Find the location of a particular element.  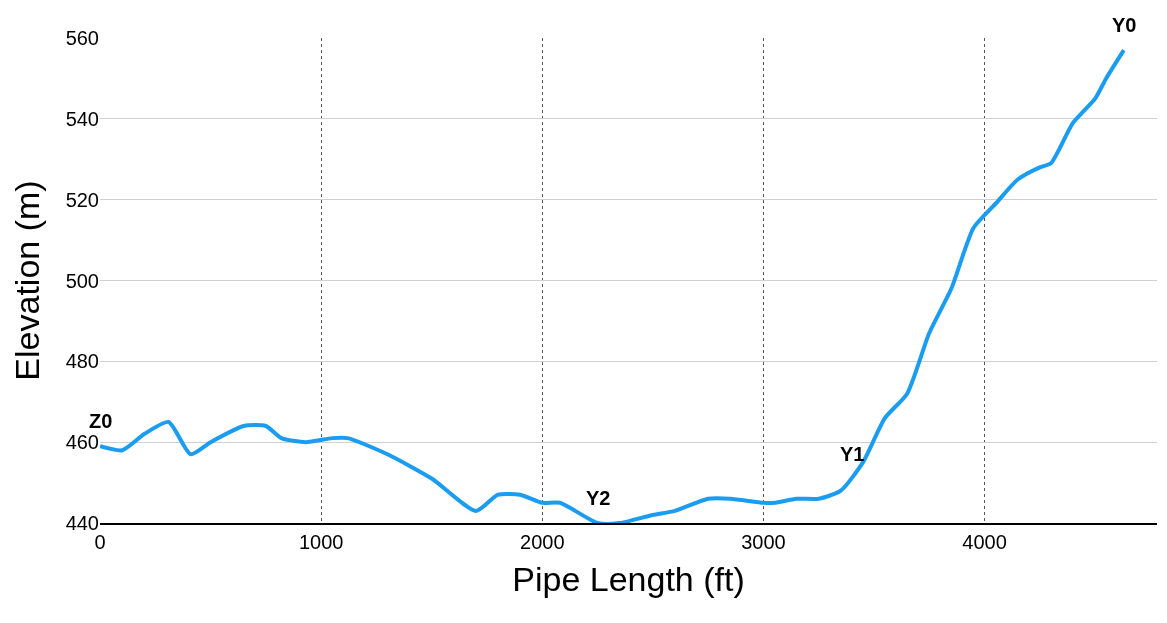

y-tick-label: 440 is located at coordinates (82, 523).